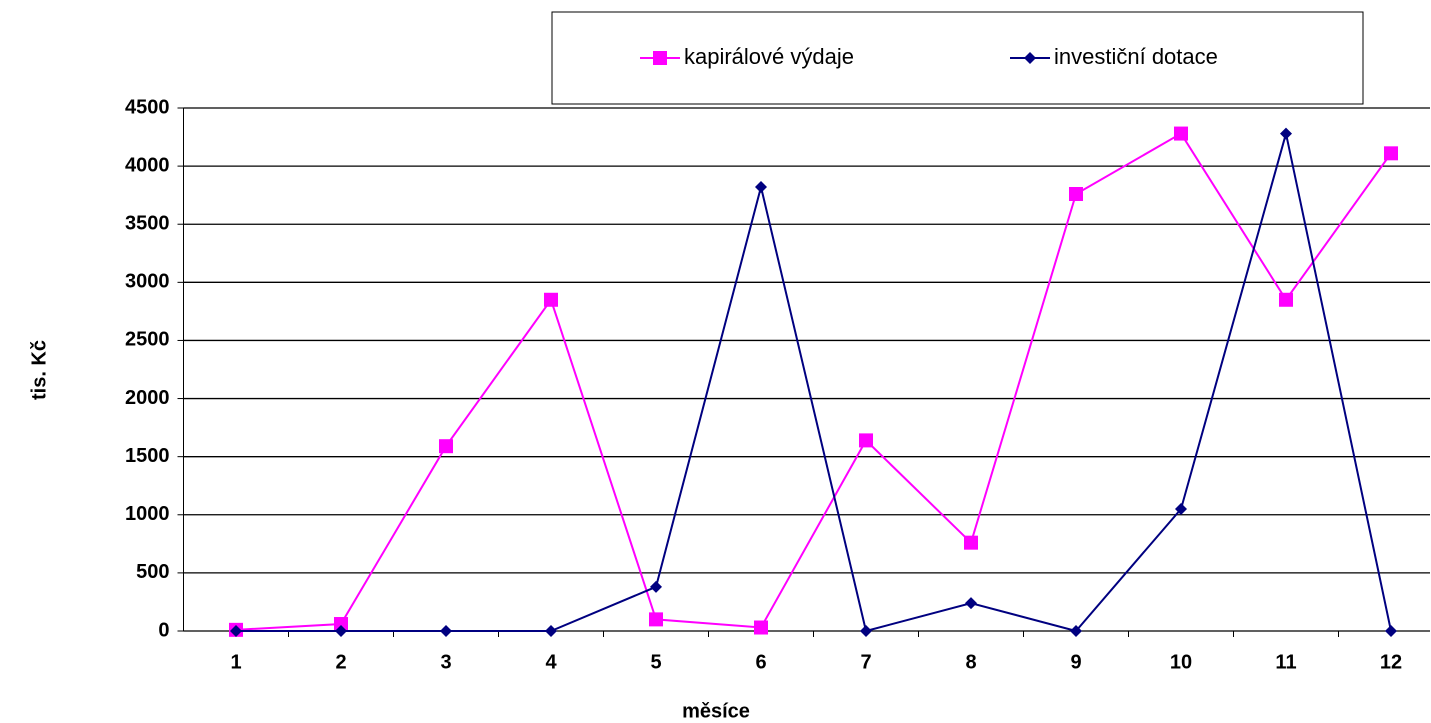 The width and height of the screenshot is (1431, 723). I want to click on x-tick-label: 9, so click(1075, 662).